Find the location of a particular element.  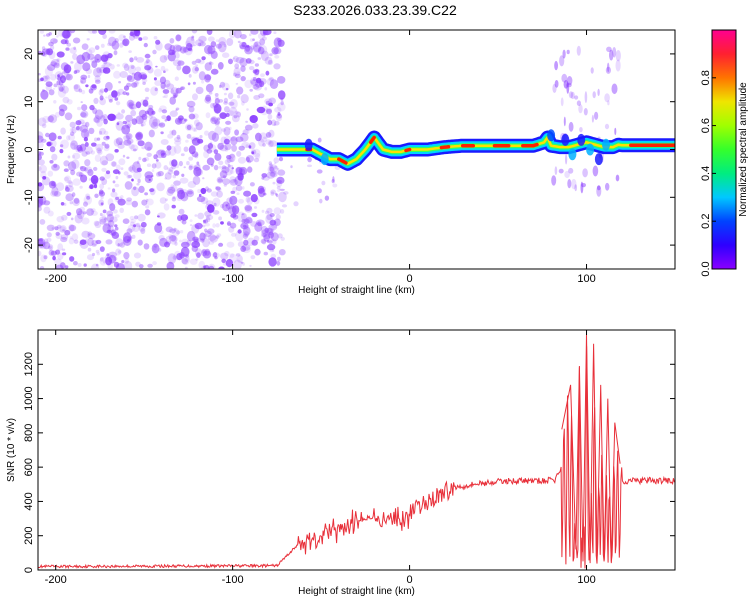

y-tick-label: 1000 is located at coordinates (29, 398).